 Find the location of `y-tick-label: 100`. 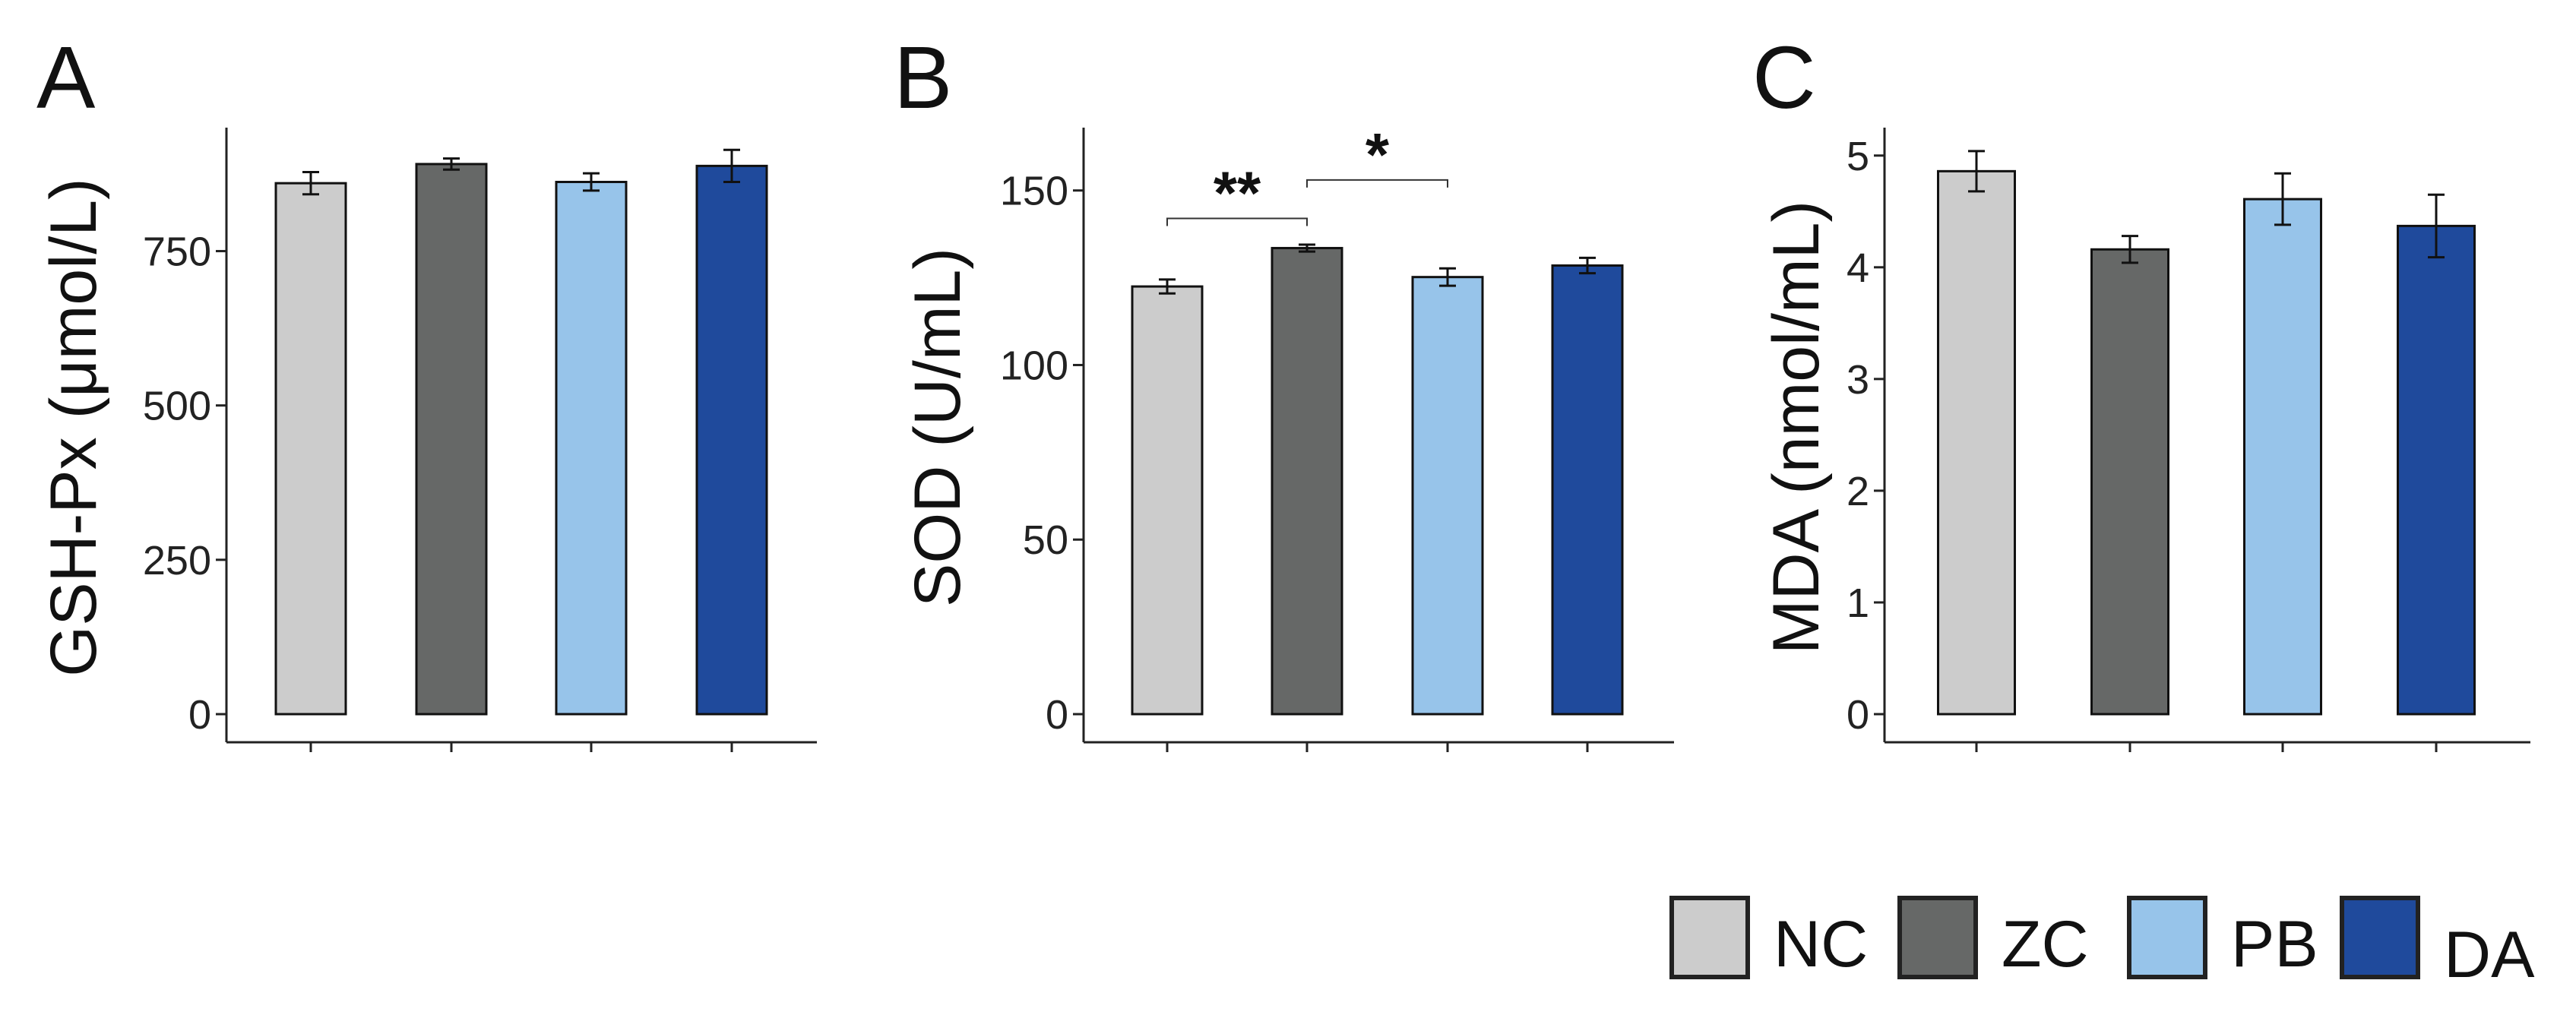

y-tick-label: 100 is located at coordinates (1034, 365).